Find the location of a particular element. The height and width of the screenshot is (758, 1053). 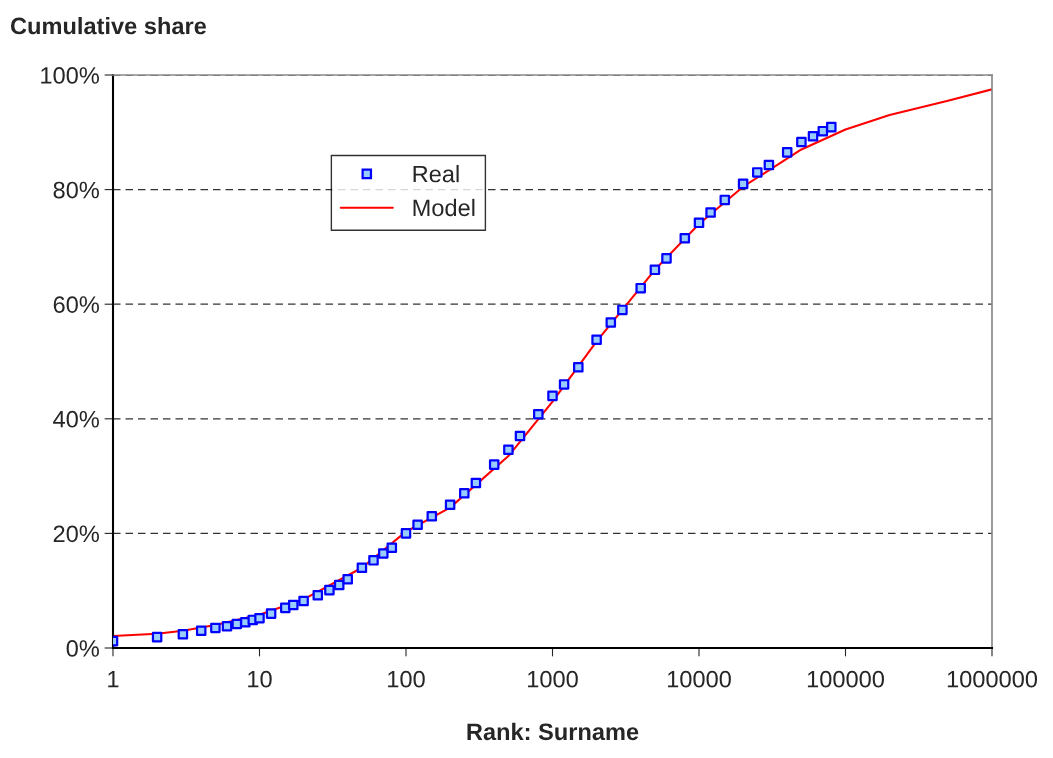

y-tick-label: 20% is located at coordinates (76, 534).